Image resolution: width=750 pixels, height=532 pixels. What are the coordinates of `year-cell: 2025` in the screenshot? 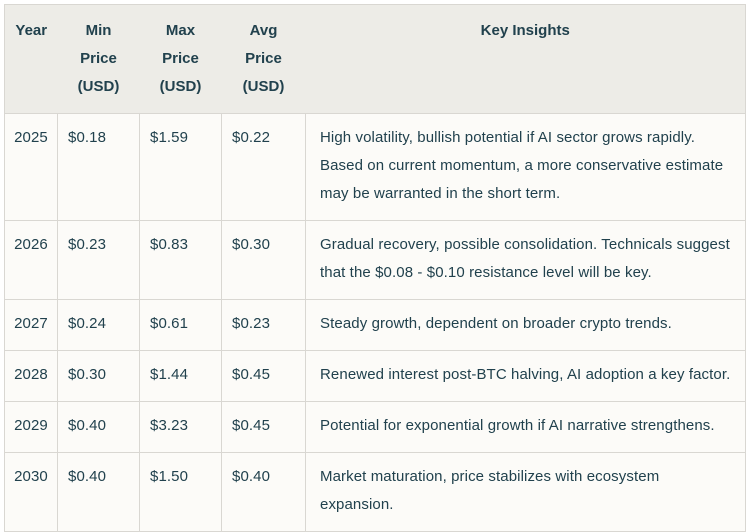 It's located at (31, 167).